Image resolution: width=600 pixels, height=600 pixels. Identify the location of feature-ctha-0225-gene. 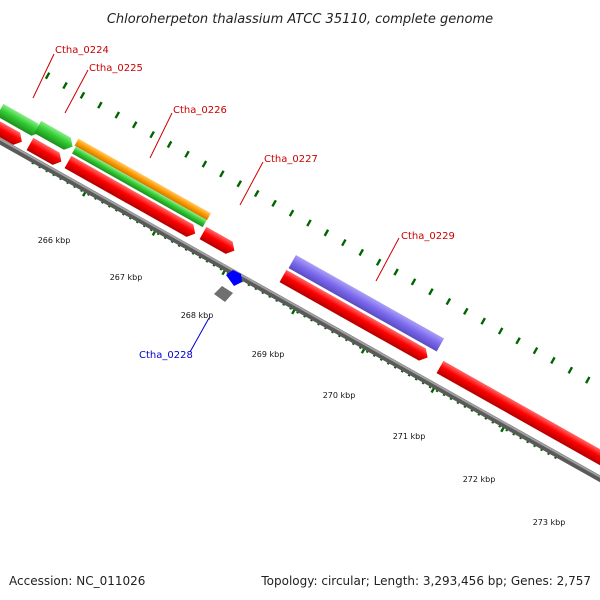
(55, 136).